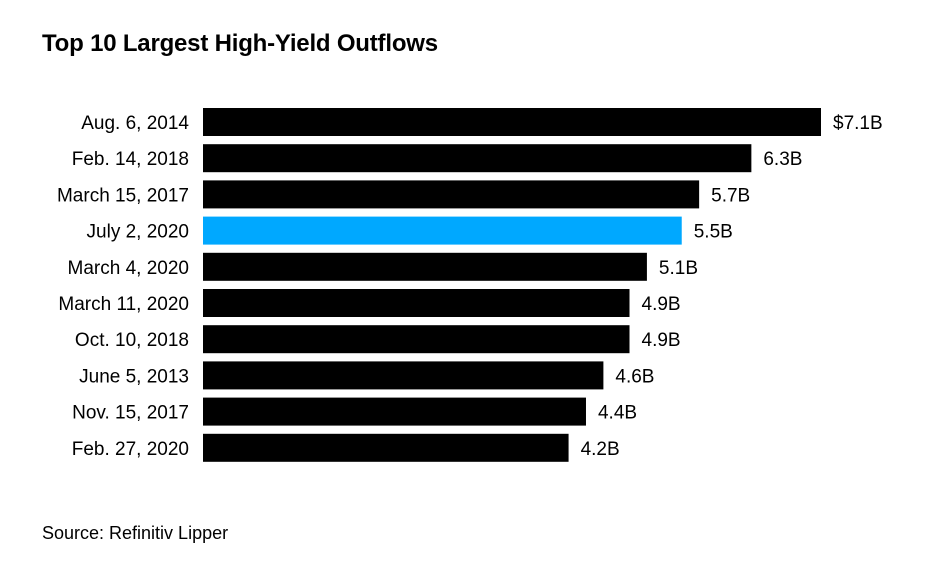 This screenshot has width=926, height=564. I want to click on value-label-8: 4.4B, so click(617, 413).